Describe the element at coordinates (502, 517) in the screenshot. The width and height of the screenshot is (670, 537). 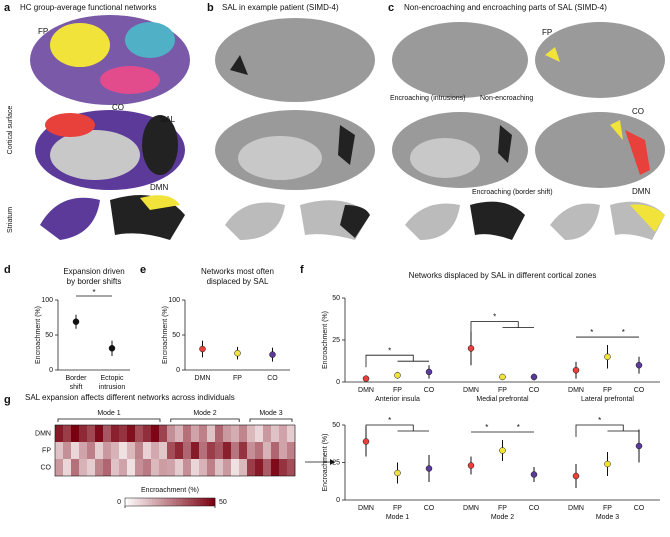
I see `group-label: Mode 2` at that location.